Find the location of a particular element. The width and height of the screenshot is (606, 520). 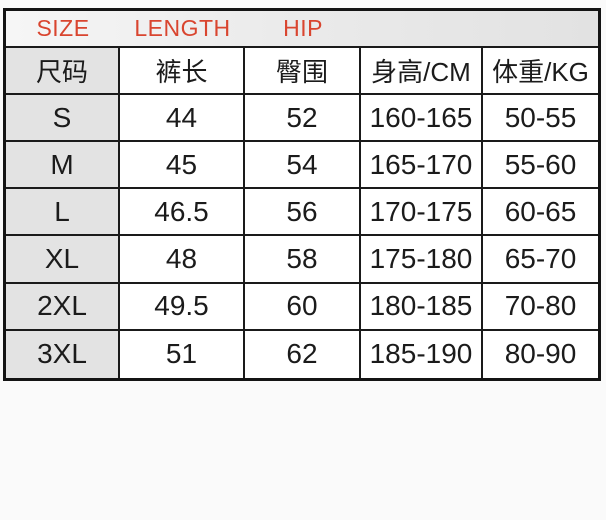

table-cell: 62 is located at coordinates (303, 354).